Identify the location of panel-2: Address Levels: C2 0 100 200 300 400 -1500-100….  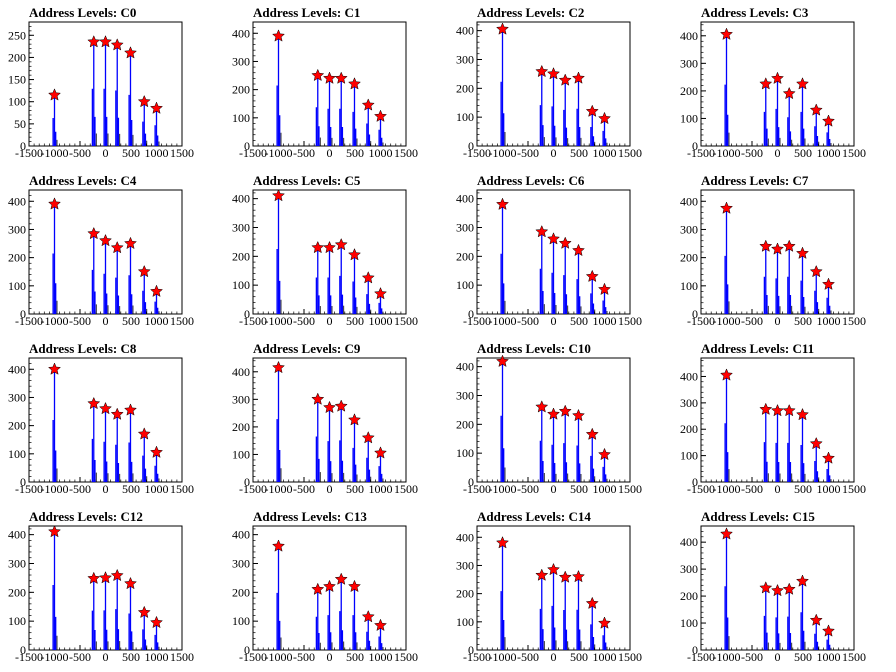
(549, 82).